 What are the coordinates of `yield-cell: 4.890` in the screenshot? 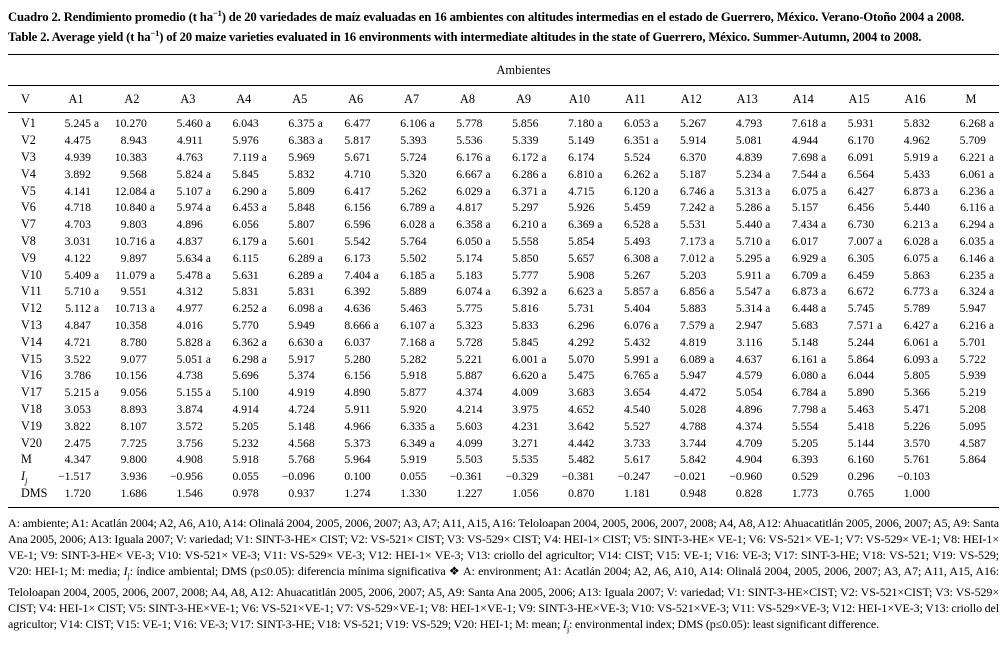 It's located at (357, 393).